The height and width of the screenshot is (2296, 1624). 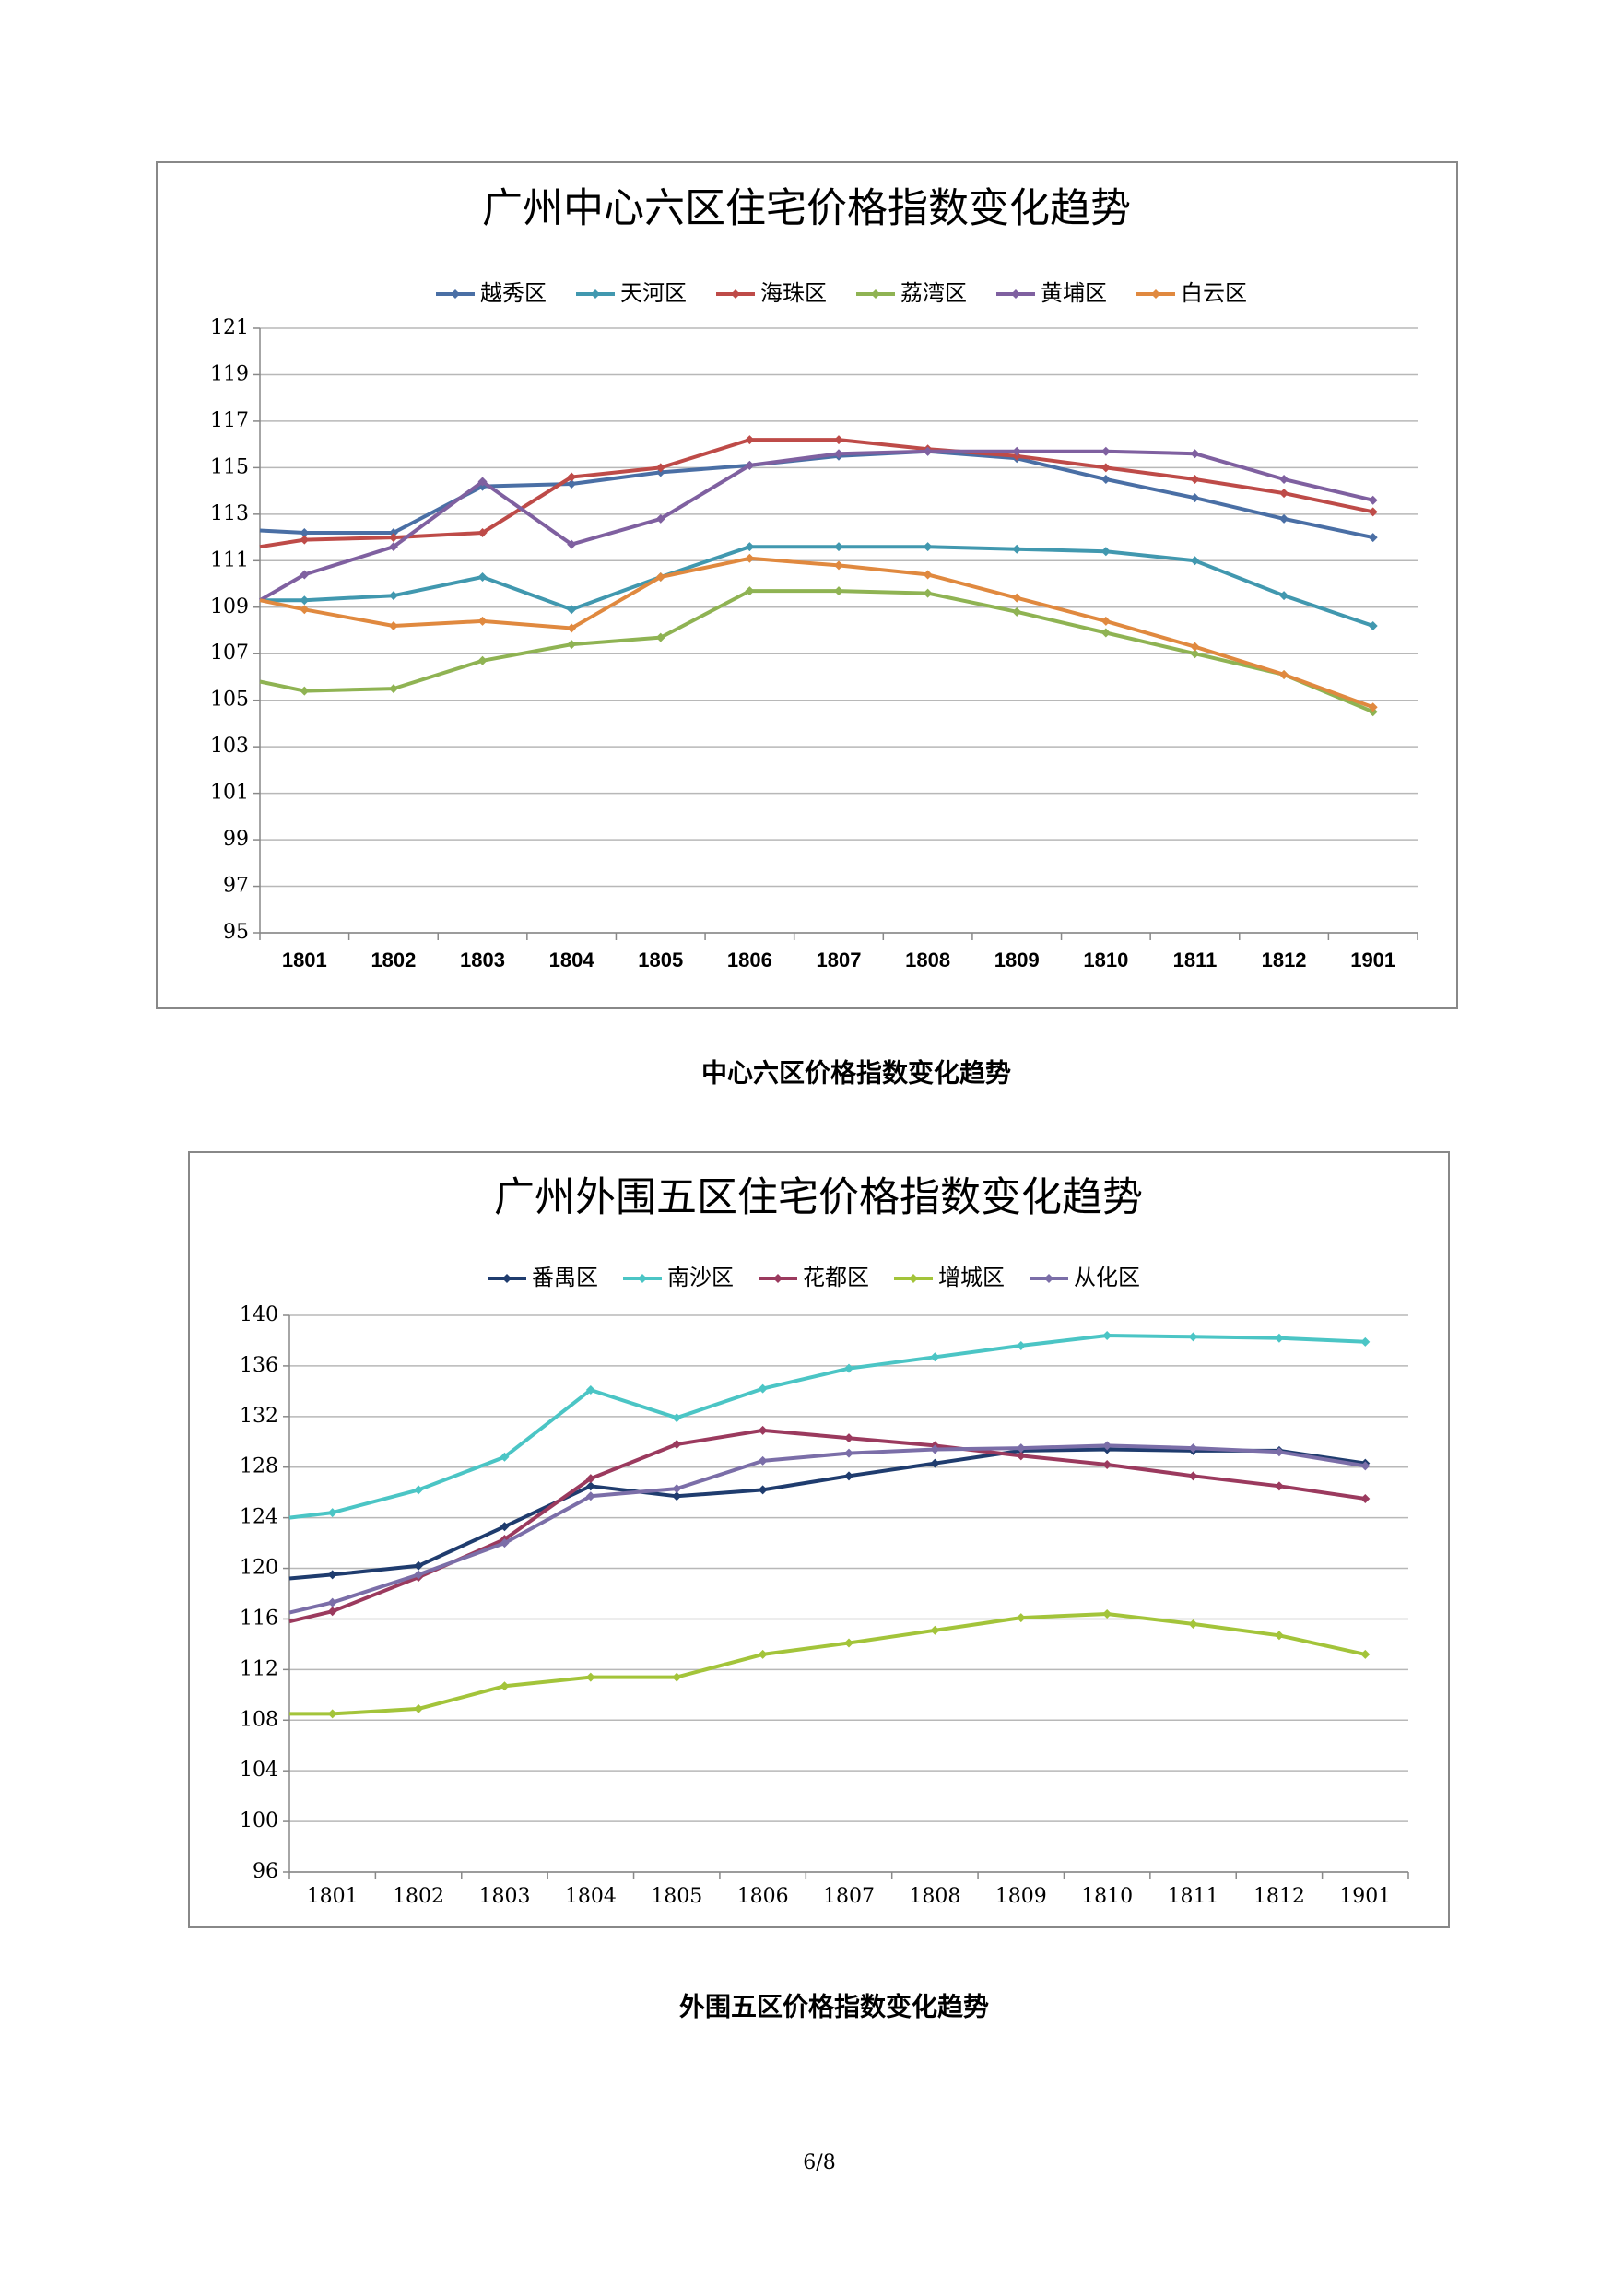 What do you see at coordinates (1017, 959) in the screenshot?
I see `x-tick-label: 1809` at bounding box center [1017, 959].